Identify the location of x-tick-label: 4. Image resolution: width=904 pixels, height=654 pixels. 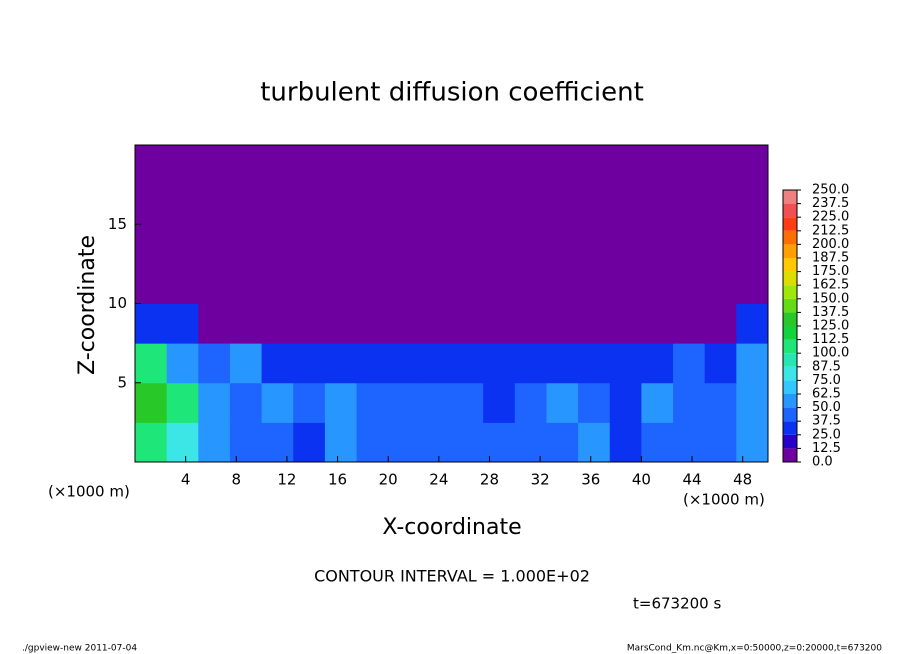
(186, 480).